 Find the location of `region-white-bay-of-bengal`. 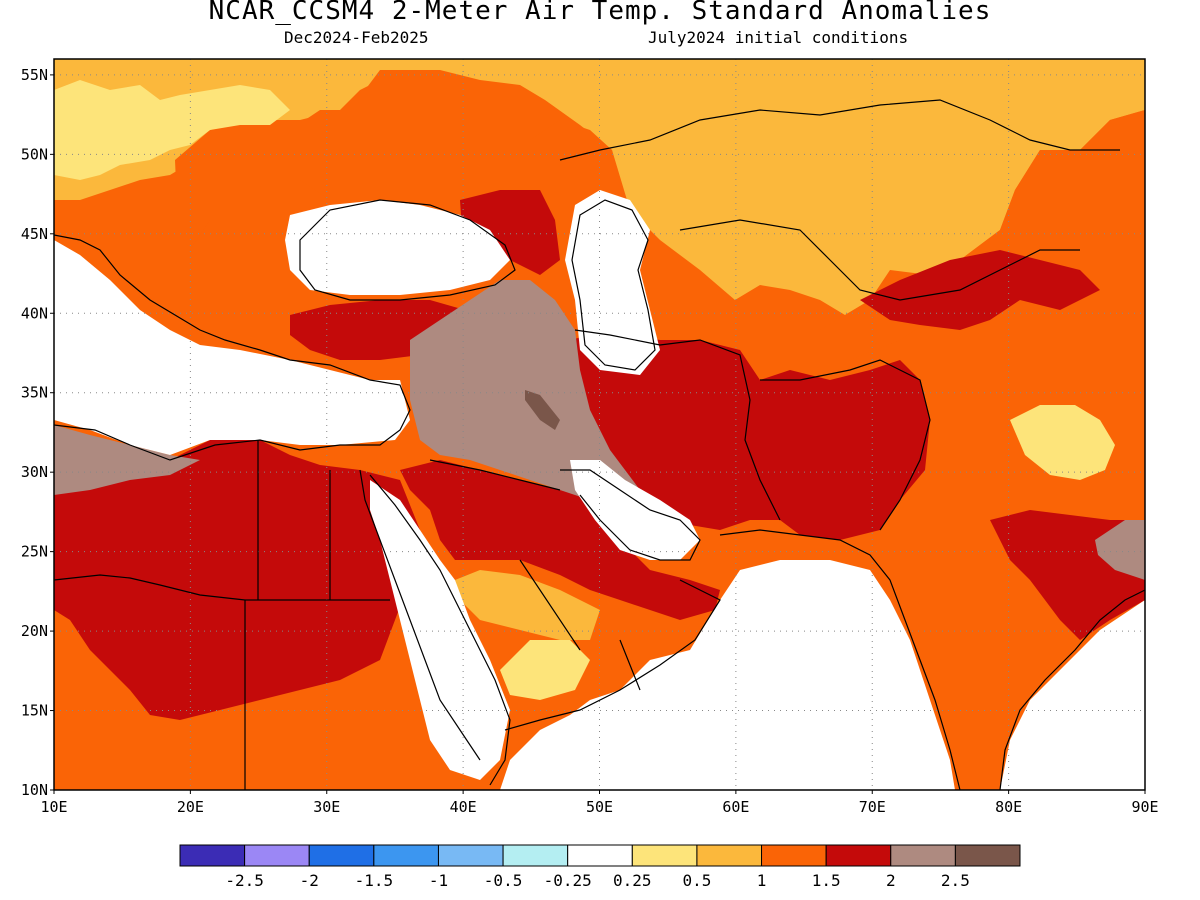

region-white-bay-of-bengal is located at coordinates (1072, 695).